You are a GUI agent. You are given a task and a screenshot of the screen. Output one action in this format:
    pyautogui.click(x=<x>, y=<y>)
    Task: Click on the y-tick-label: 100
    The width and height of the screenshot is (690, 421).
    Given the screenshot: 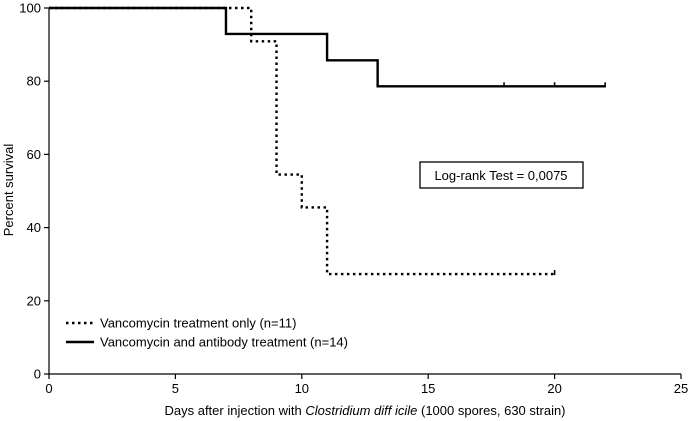 What is the action you would take?
    pyautogui.click(x=30, y=8)
    